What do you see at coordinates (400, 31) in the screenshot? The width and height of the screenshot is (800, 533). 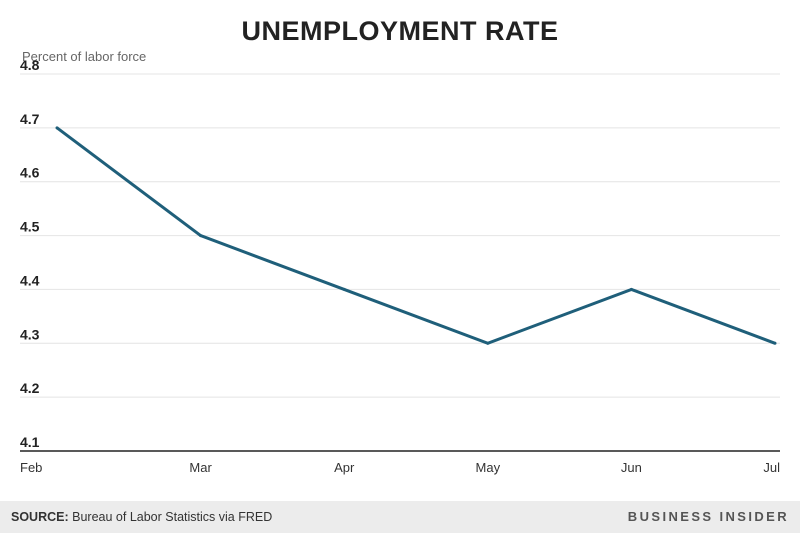 I see `chart-title: UNEMPLOYMENT RATE` at bounding box center [400, 31].